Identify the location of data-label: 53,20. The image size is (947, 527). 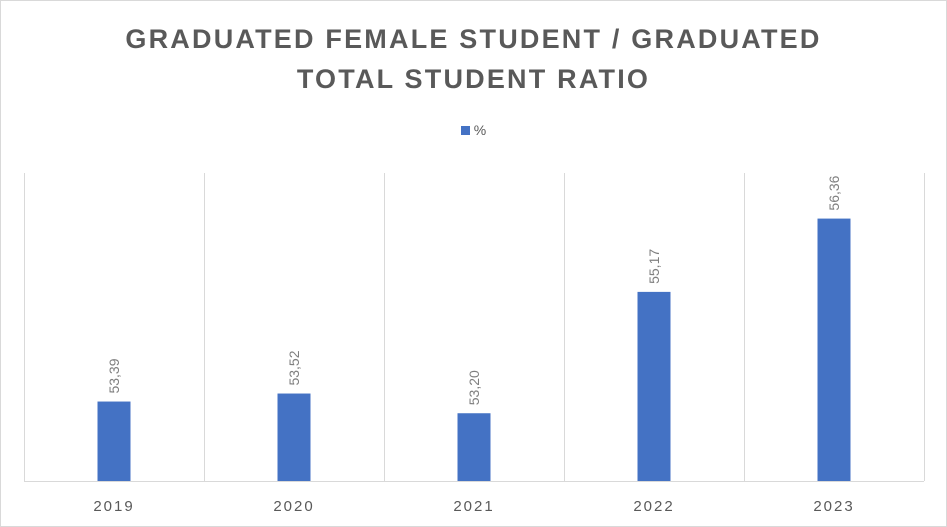
(474, 387).